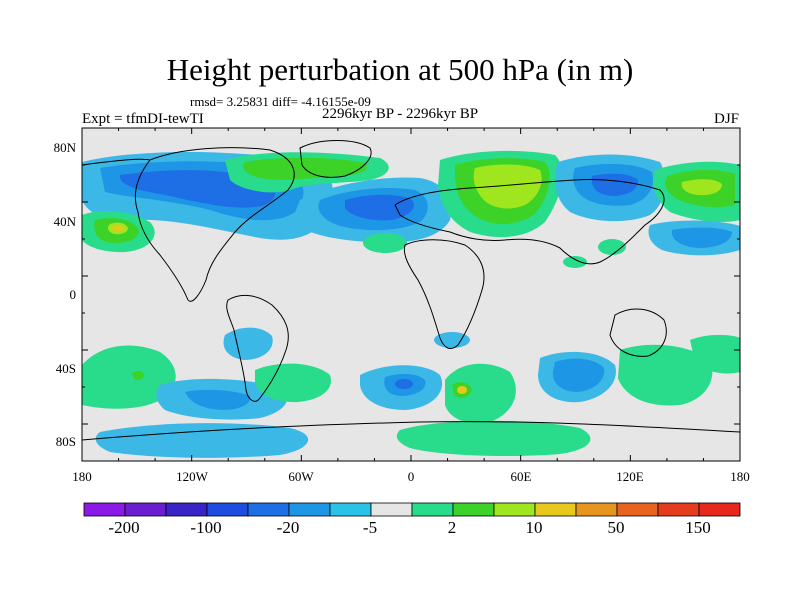  What do you see at coordinates (616, 527) in the screenshot?
I see `colorbar-label: 50` at bounding box center [616, 527].